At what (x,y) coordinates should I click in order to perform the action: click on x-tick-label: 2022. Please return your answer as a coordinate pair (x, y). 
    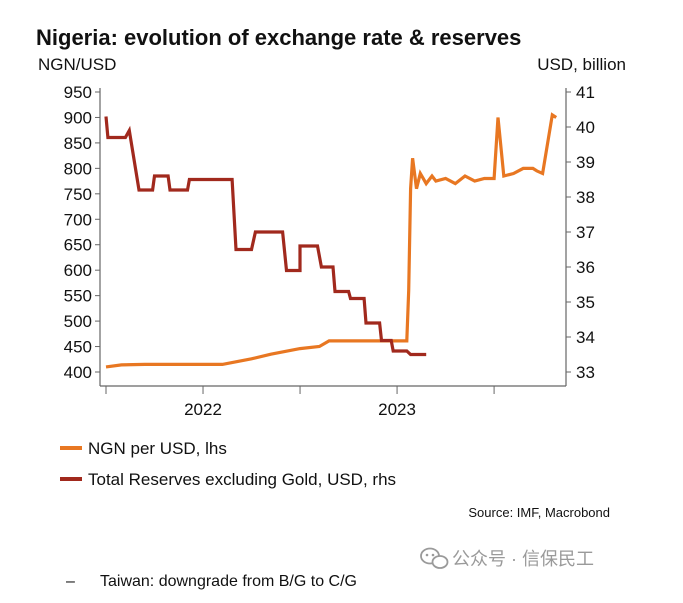
    Looking at the image, I should click on (203, 409).